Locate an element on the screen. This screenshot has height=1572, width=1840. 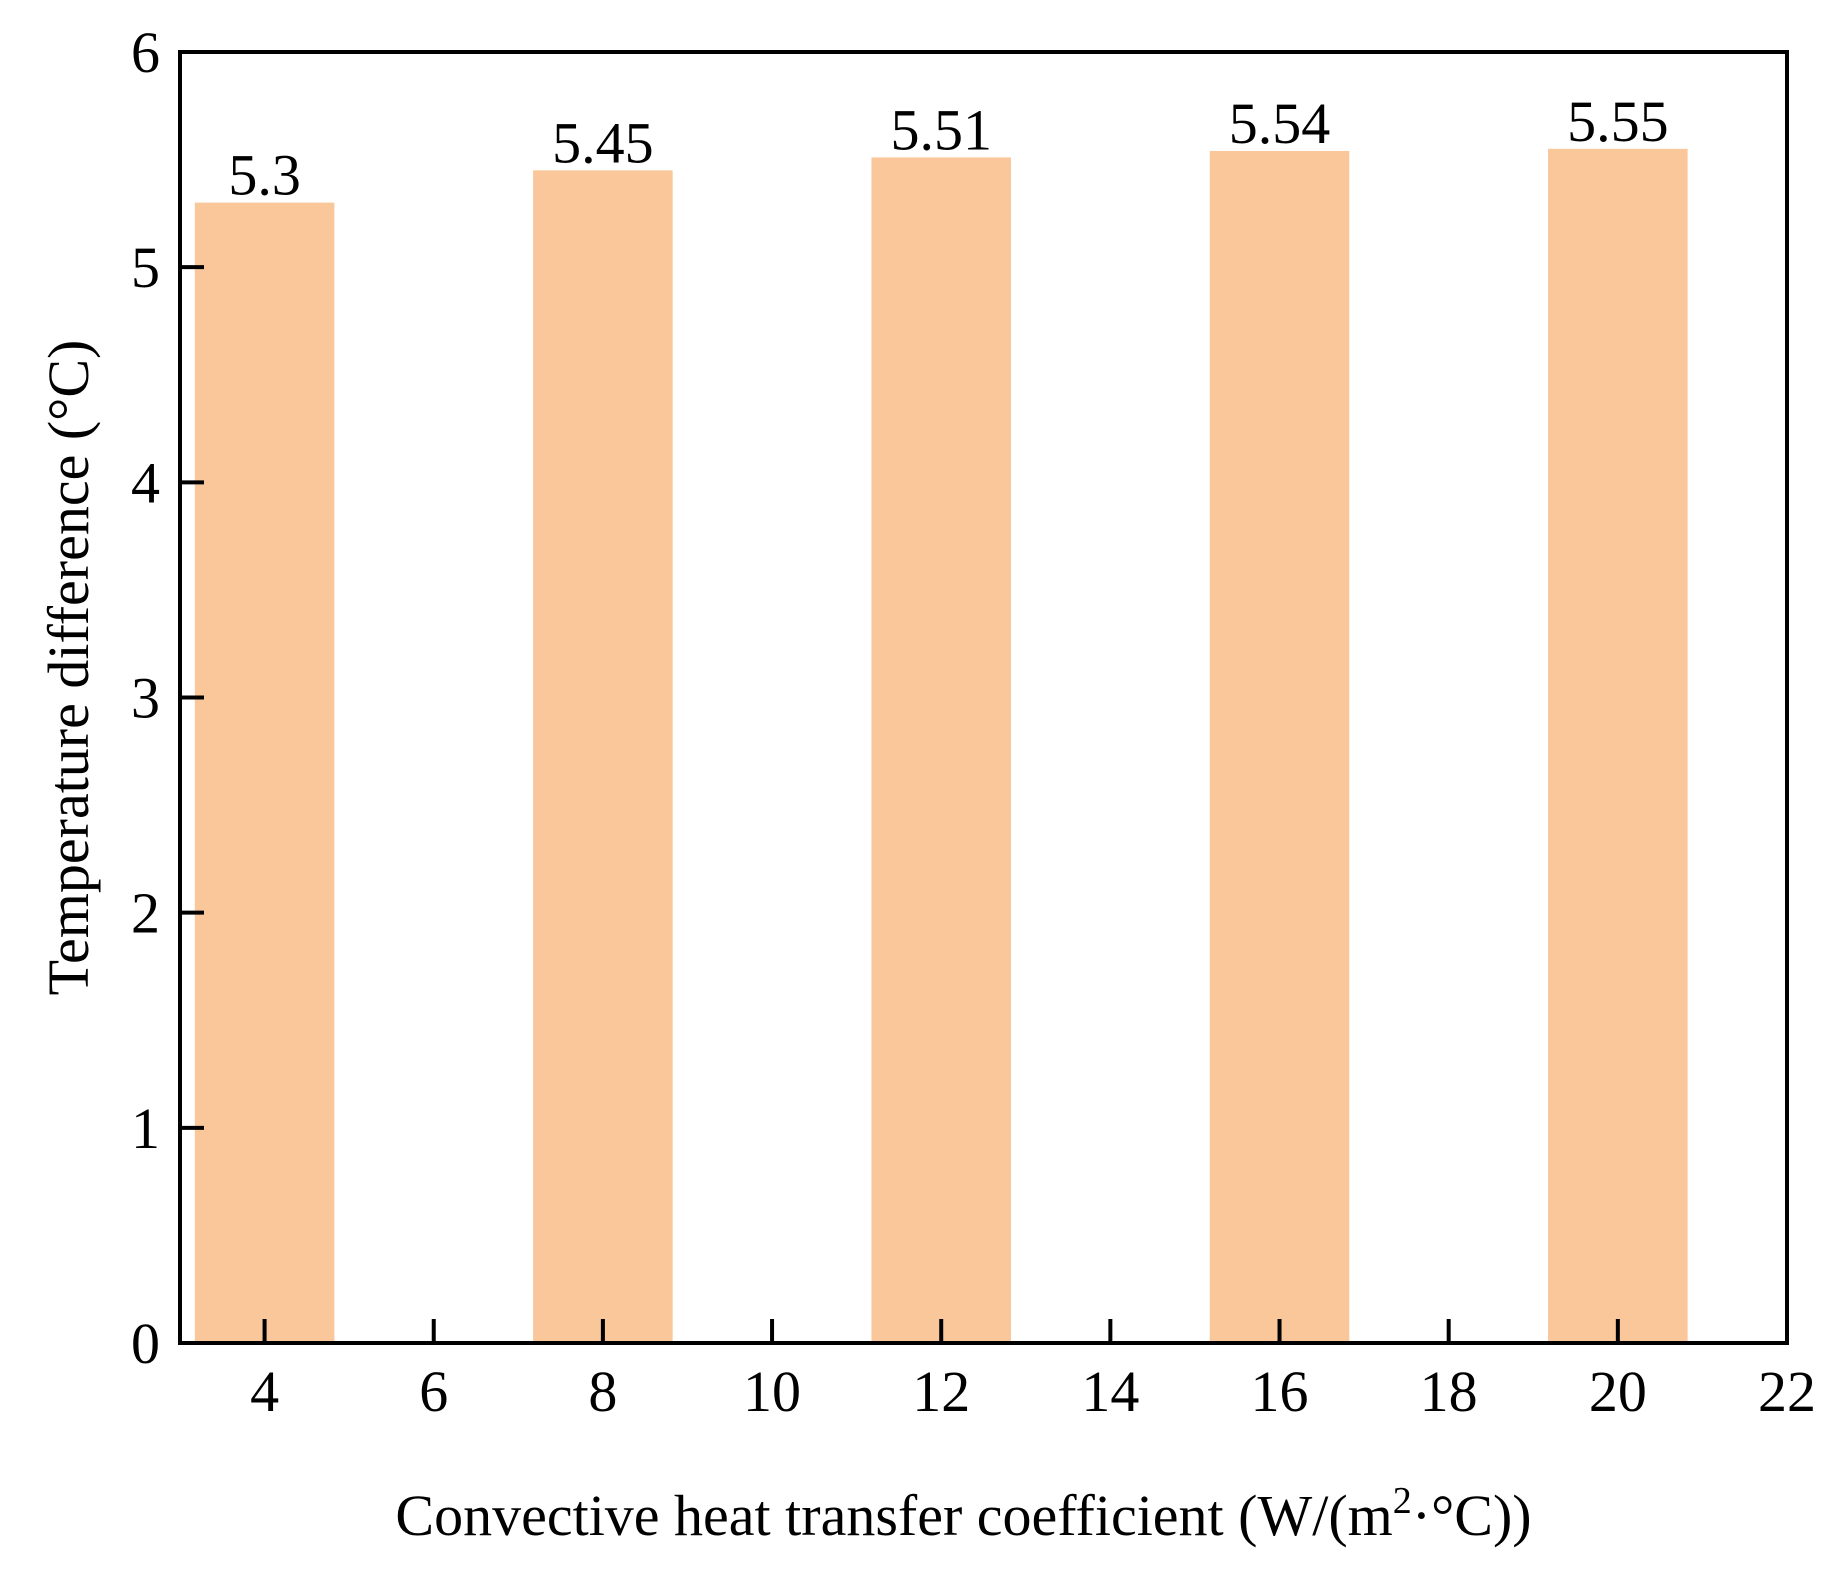
data-label-8: 5.45 is located at coordinates (603, 142).